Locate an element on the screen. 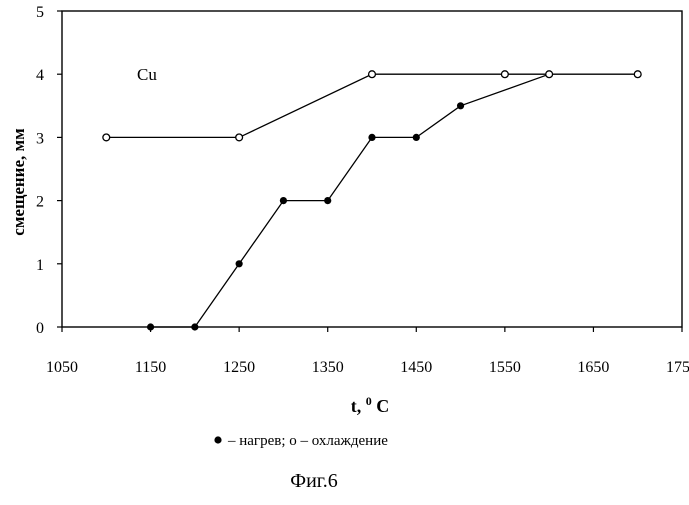  legend-text: – нагрев; о – охлаждение is located at coordinates (307, 441).